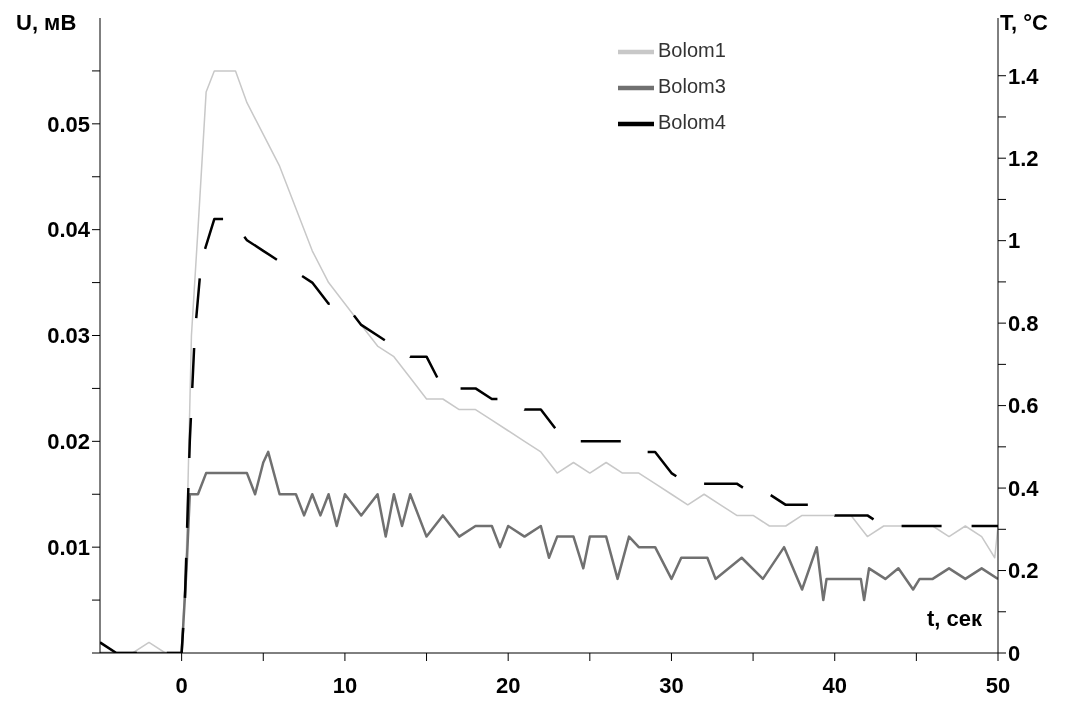  I want to click on y2-tick-label: 0.2, so click(1023, 571).